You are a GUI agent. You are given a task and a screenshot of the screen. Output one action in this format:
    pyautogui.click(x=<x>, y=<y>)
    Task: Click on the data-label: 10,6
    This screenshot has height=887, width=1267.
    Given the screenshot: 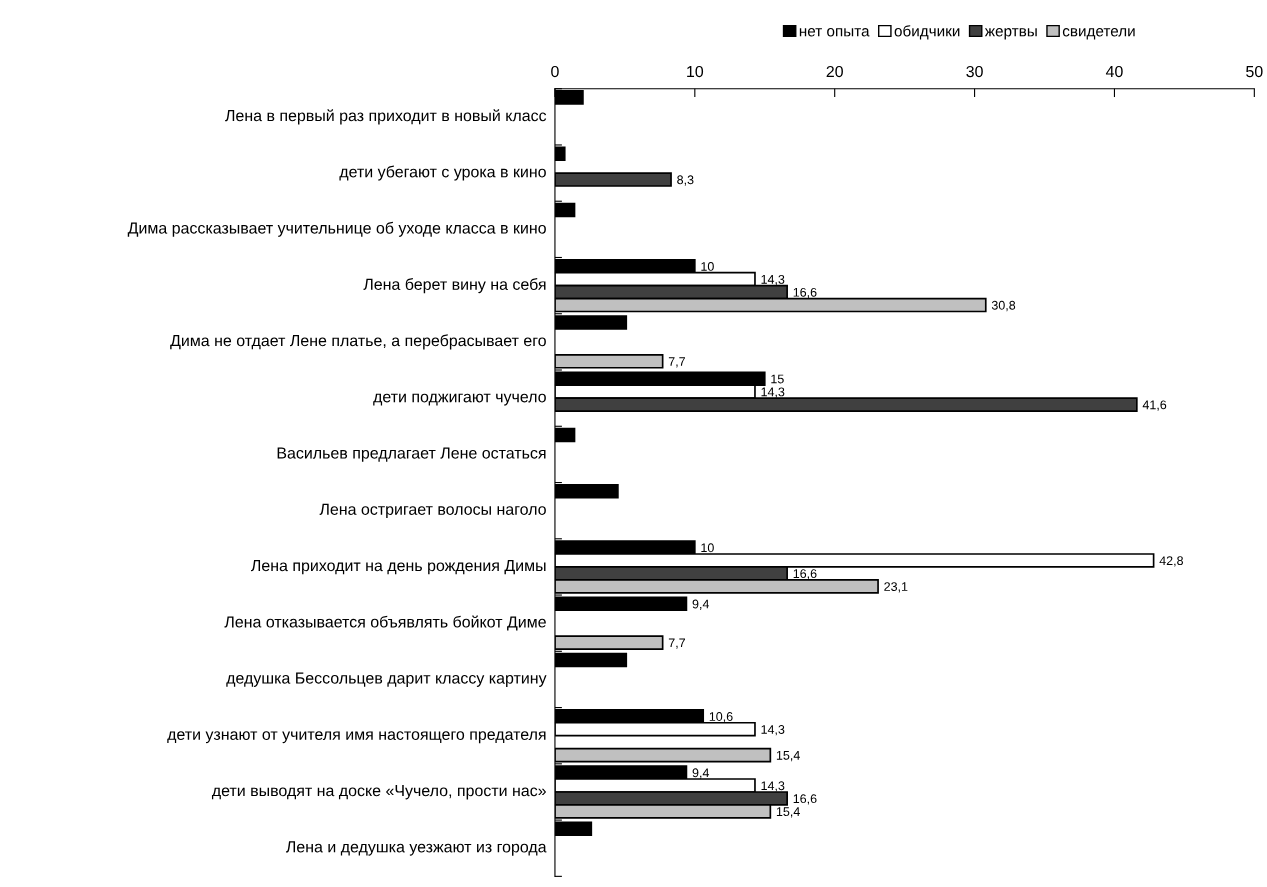 What is the action you would take?
    pyautogui.click(x=721, y=717)
    